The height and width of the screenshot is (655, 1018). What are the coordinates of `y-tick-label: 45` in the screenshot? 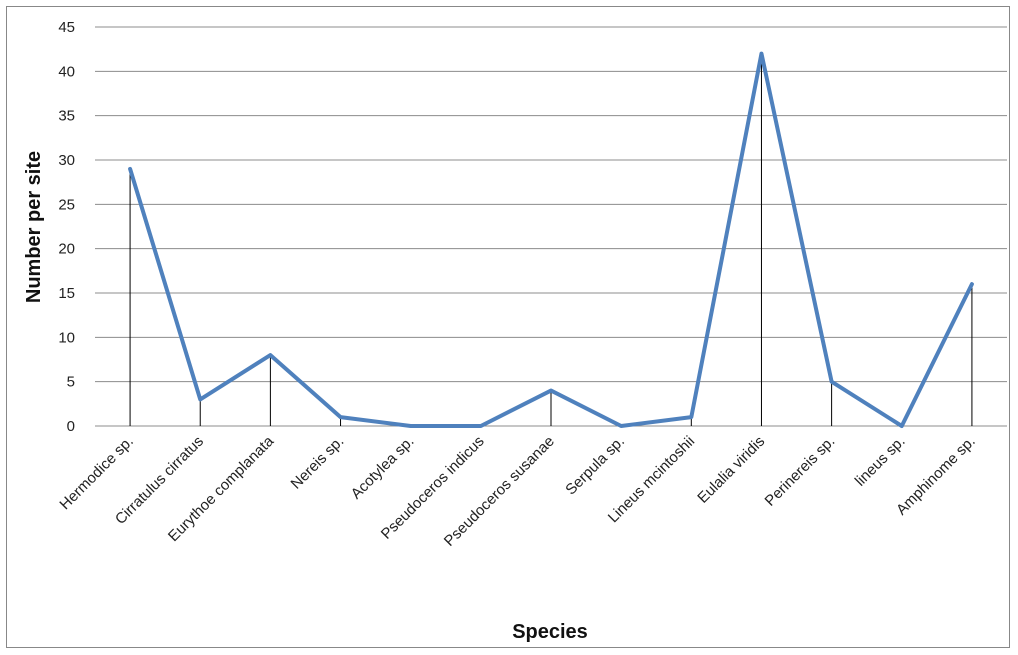 It's located at (66, 27).